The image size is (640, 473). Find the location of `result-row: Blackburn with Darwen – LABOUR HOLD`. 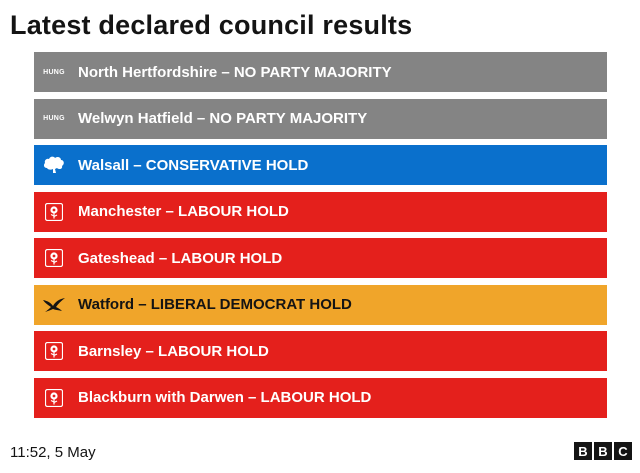

result-row: Blackburn with Darwen – LABOUR HOLD is located at coordinates (320, 397).